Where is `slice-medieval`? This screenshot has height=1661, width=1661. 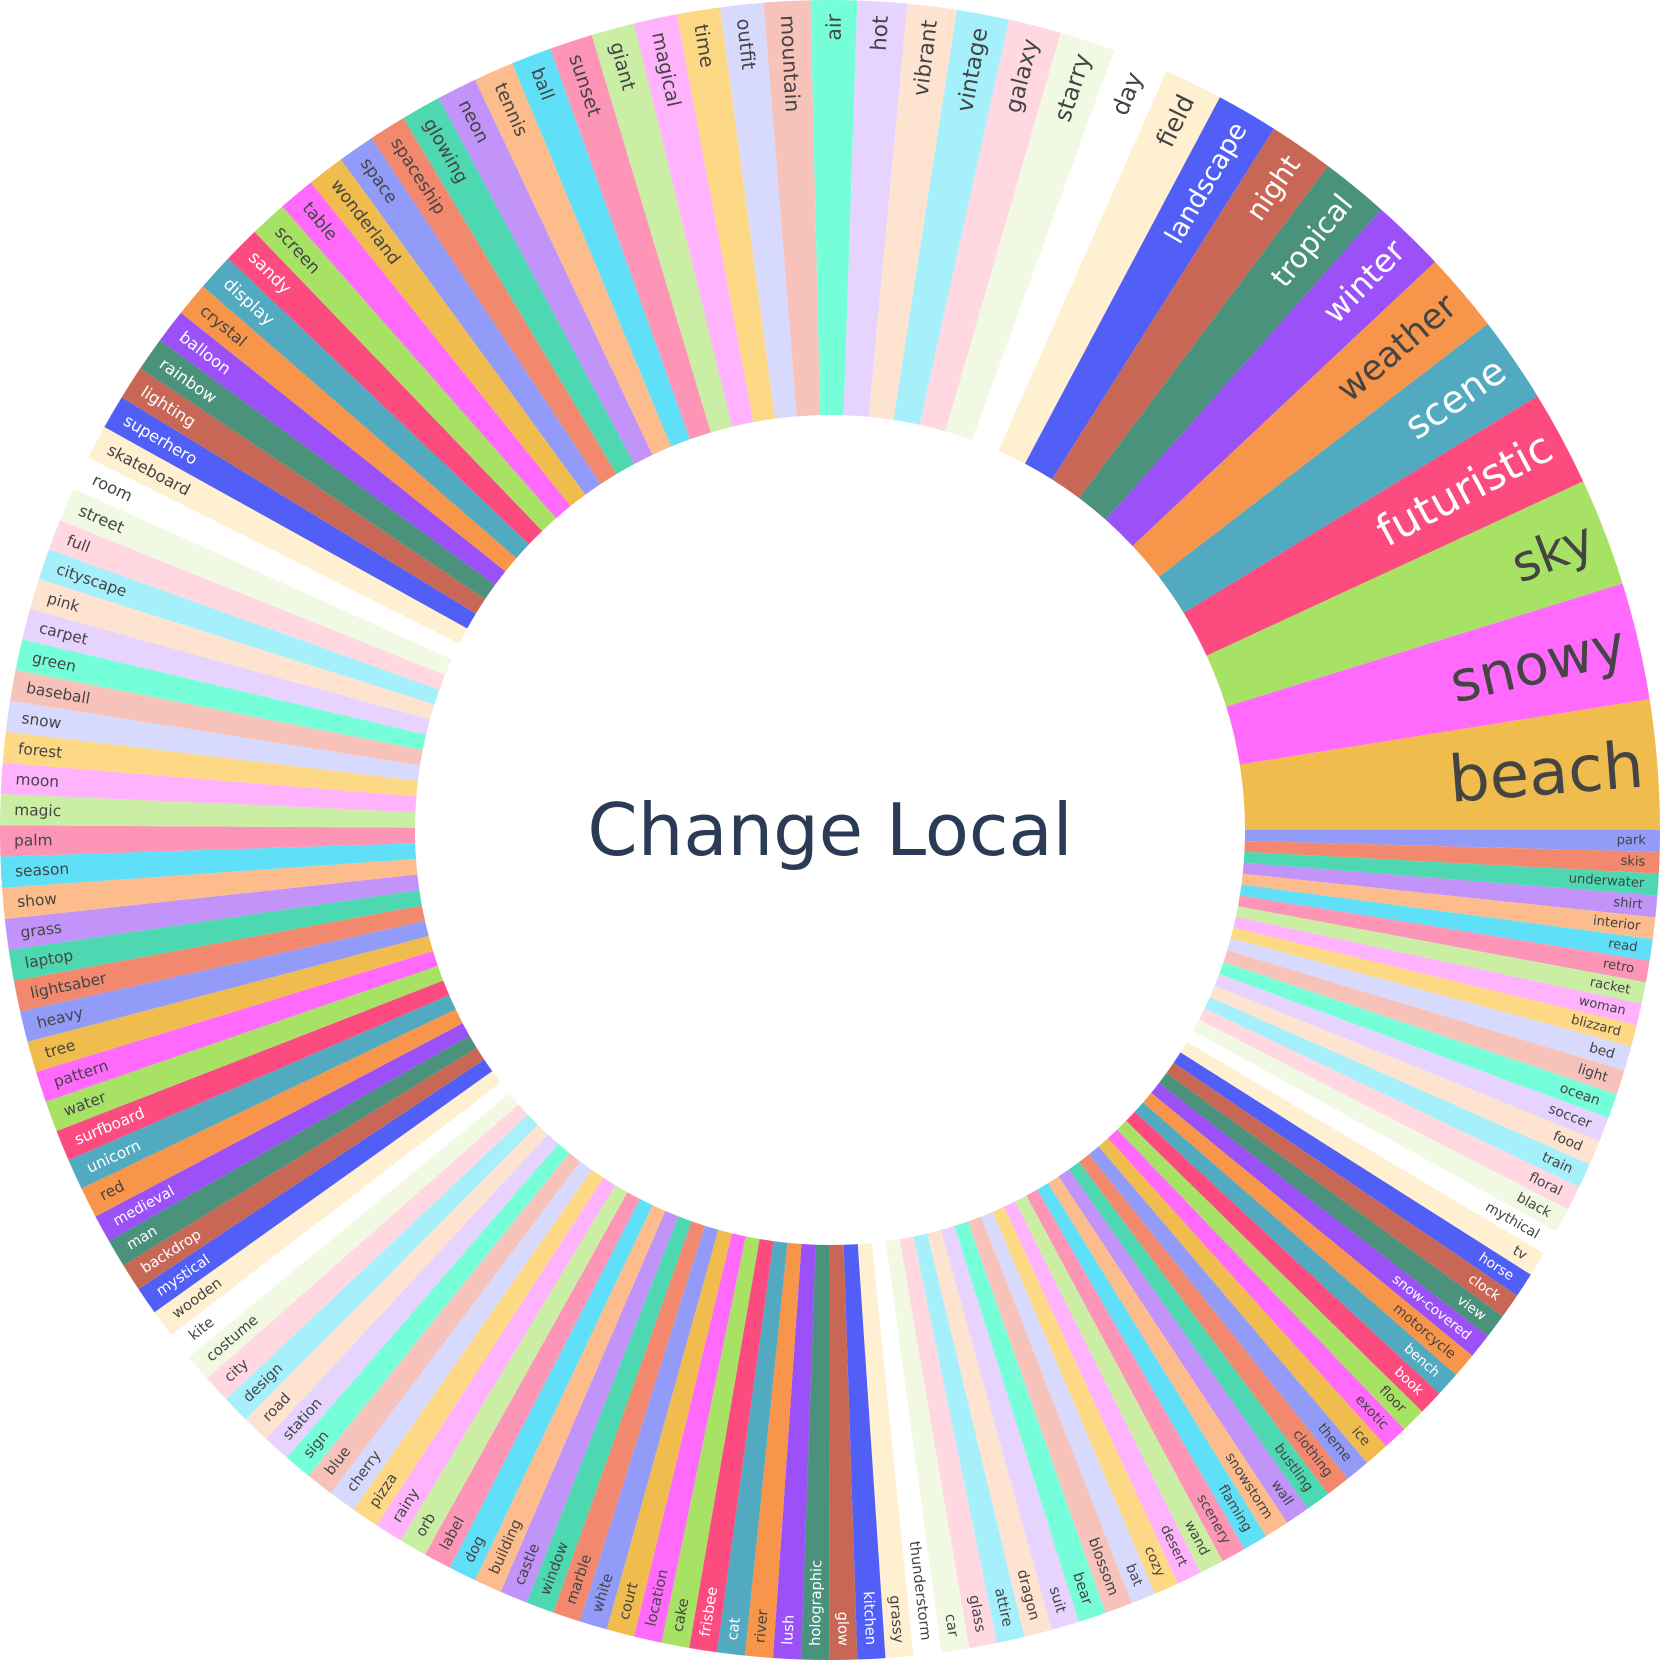 slice-medieval is located at coordinates (282, 1132).